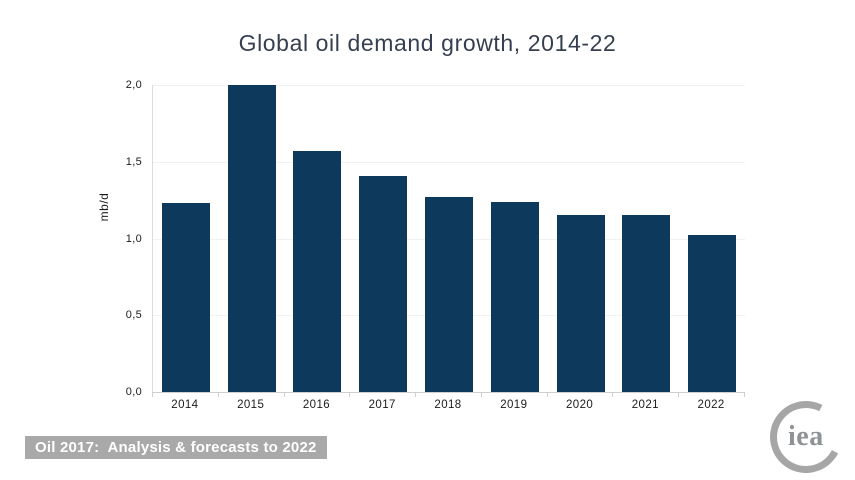  Describe the element at coordinates (449, 294) in the screenshot. I see `bar-2018` at that location.